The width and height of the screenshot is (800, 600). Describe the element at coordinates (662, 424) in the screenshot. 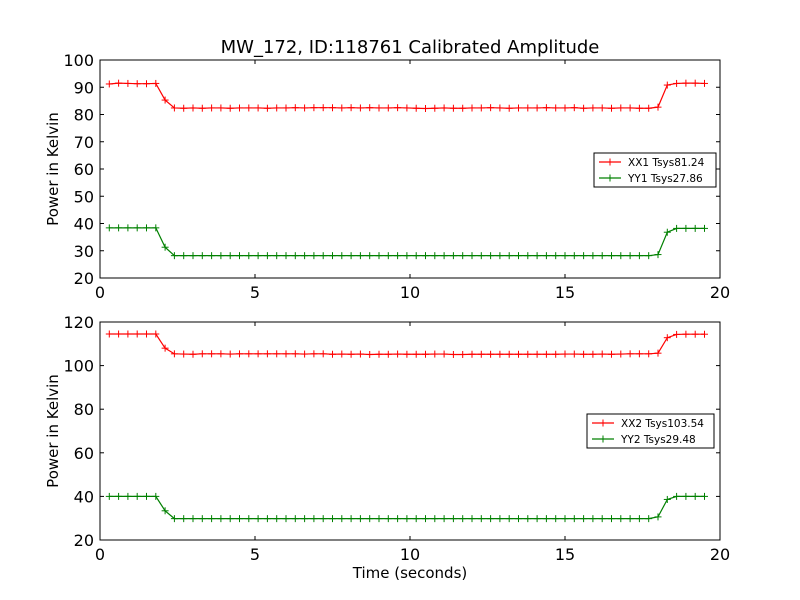

I see `legend-label: XX2 Tsys103.54` at that location.